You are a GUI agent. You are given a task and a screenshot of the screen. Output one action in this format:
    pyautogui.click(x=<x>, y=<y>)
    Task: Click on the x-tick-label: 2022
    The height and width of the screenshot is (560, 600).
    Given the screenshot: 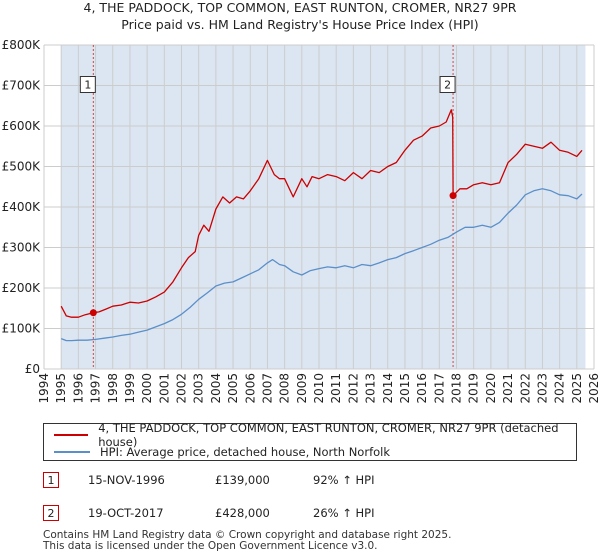 What is the action you would take?
    pyautogui.click(x=525, y=388)
    